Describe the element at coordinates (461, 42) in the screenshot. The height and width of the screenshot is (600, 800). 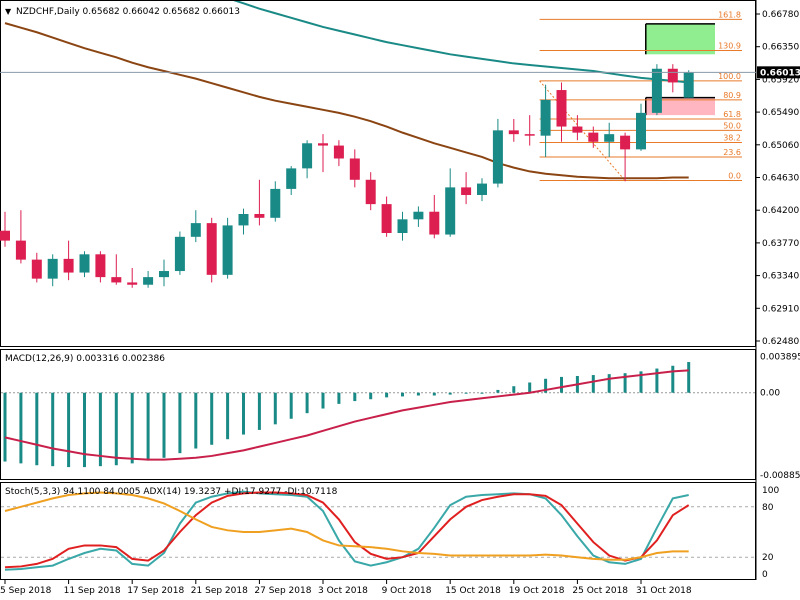
I see `moving-average-fast` at that location.